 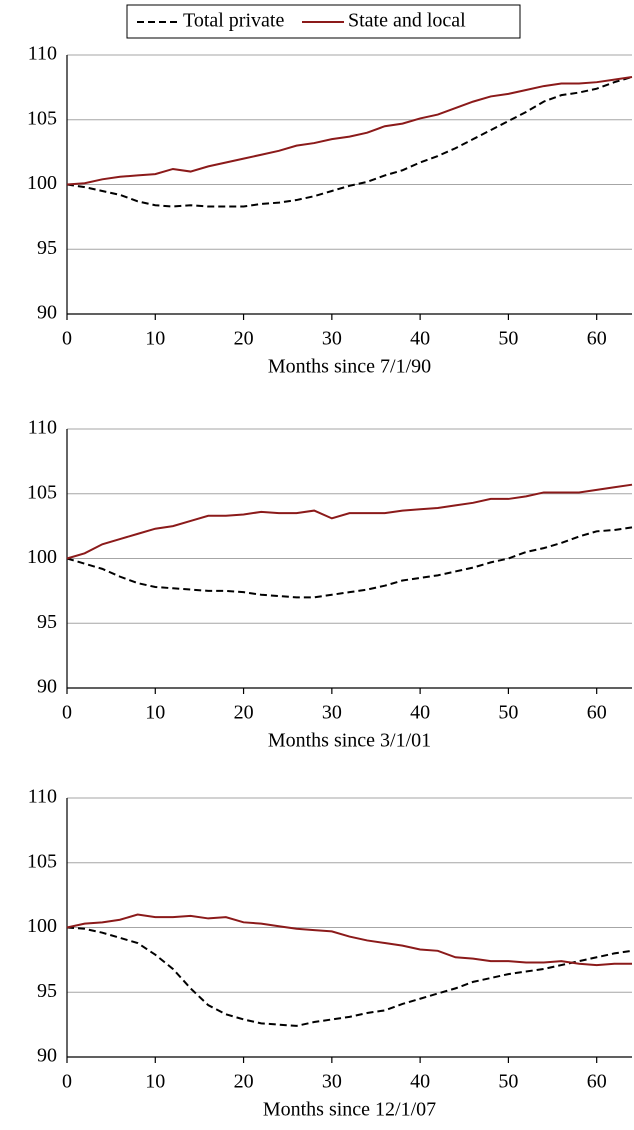 I want to click on x-axis-label: Months since 7/1/90, so click(x=349, y=367).